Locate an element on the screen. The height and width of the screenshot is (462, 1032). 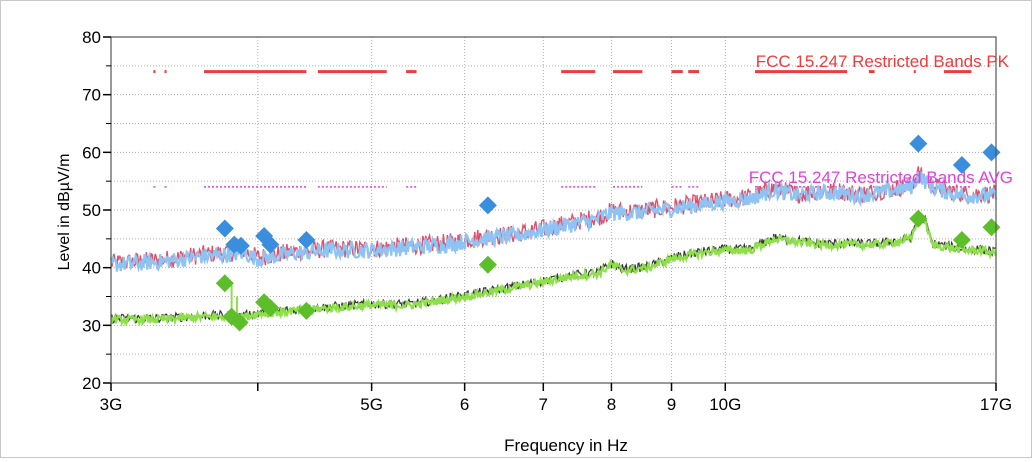
pk-limit-label: FCC 15.247 Restricted Bands PK is located at coordinates (883, 61).